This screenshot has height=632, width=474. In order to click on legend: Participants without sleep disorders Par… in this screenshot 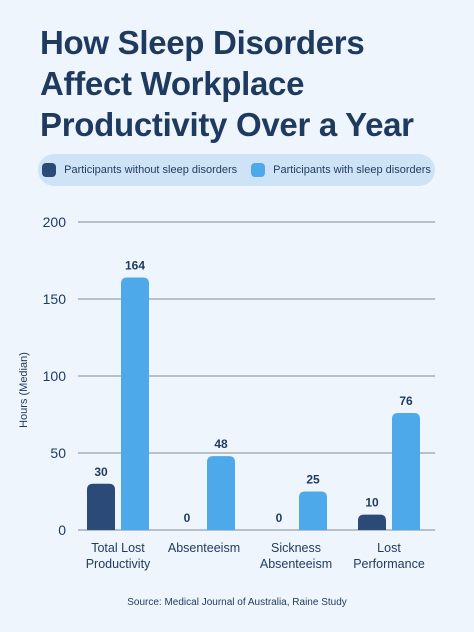, I will do `click(236, 170)`.